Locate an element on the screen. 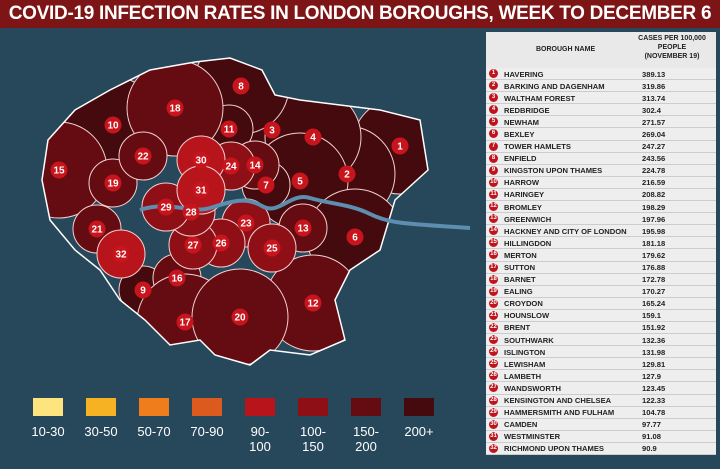  borough-name: REDBRIDGE is located at coordinates (527, 110).